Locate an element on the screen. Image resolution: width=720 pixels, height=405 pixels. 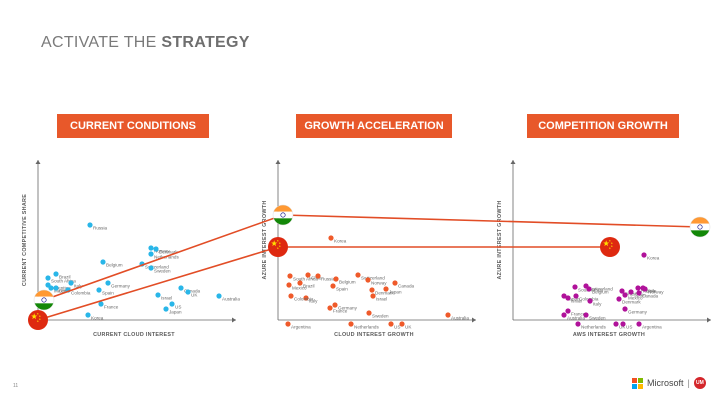
point-label: South Africa is located at coordinates (63, 281).